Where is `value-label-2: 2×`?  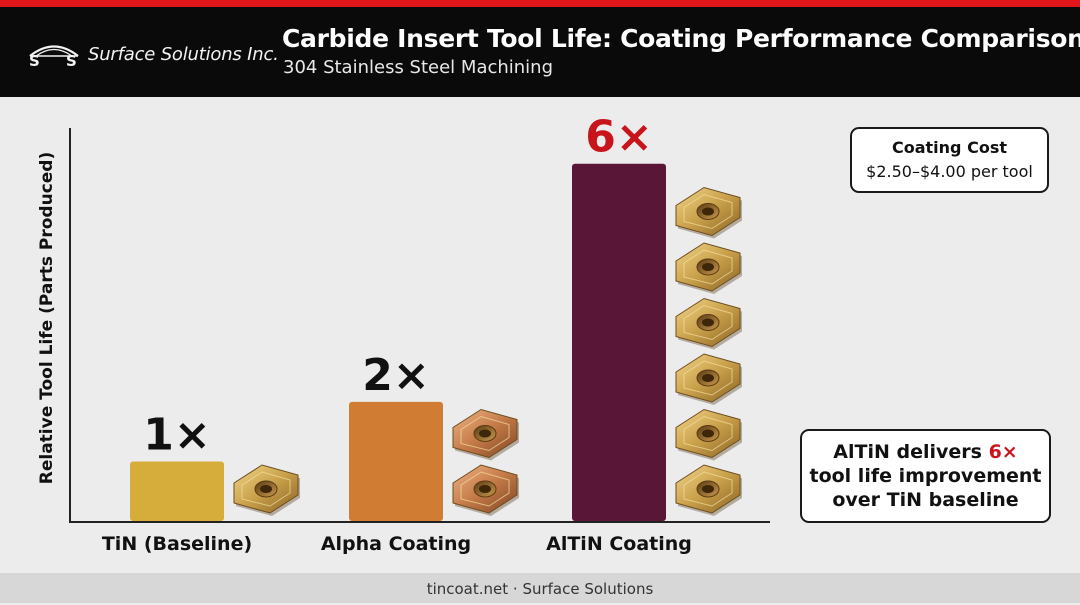
value-label-2: 2× is located at coordinates (395, 375).